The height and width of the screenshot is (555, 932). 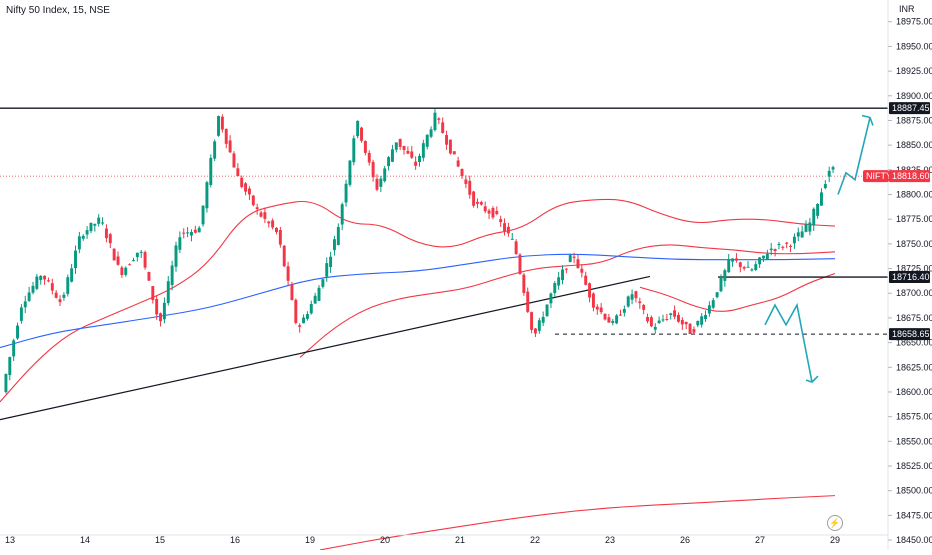 I want to click on projection-up-path, so click(x=854, y=156).